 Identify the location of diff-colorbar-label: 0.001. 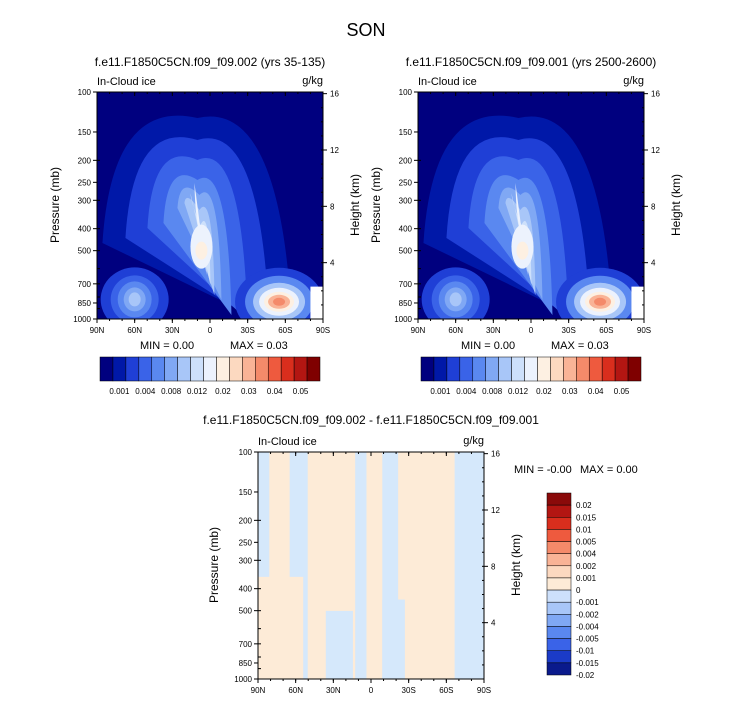
(586, 578).